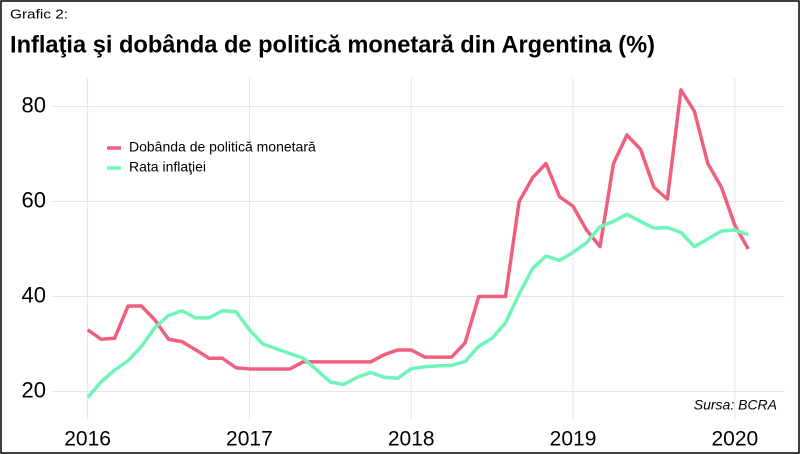 The image size is (800, 454). I want to click on x-tick-label: 2018, so click(411, 439).